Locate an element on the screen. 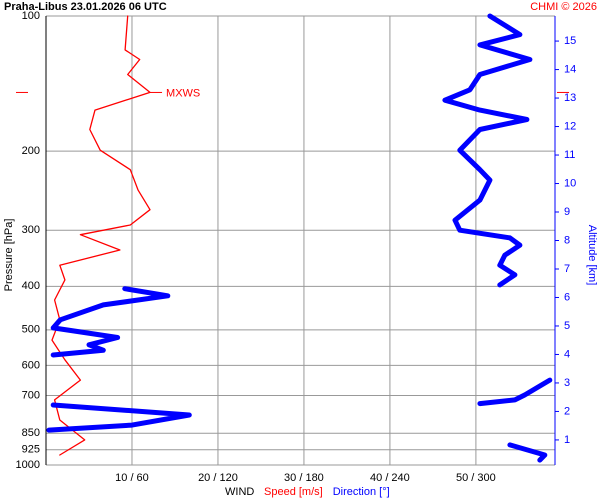 The image size is (600, 500). x-axis-label: WIND is located at coordinates (239, 492).